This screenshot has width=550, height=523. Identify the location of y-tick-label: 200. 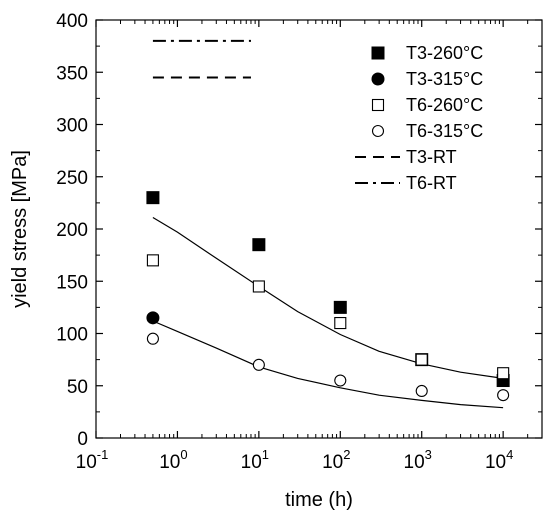
(72, 230).